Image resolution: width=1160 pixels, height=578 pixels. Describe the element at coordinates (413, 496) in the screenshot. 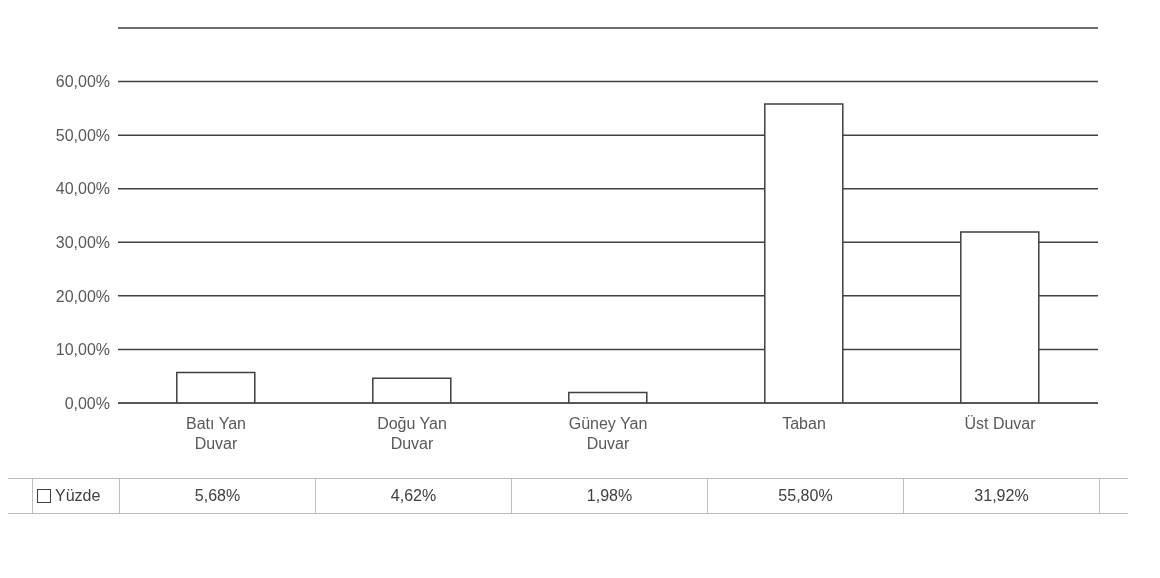

I see `data-label: 4,62%` at that location.